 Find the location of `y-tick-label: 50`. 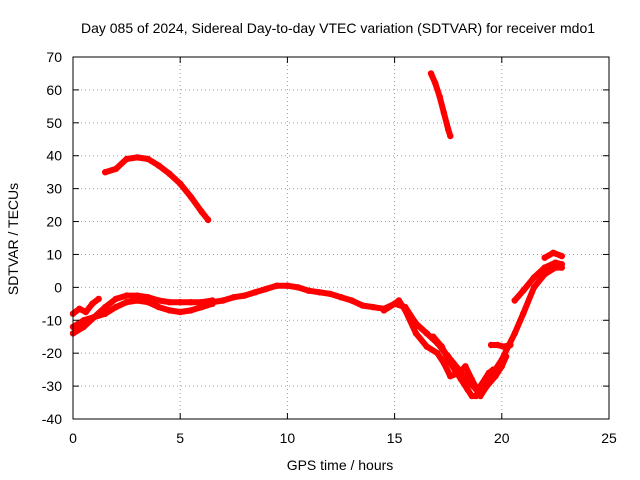

y-tick-label: 50 is located at coordinates (54, 123).